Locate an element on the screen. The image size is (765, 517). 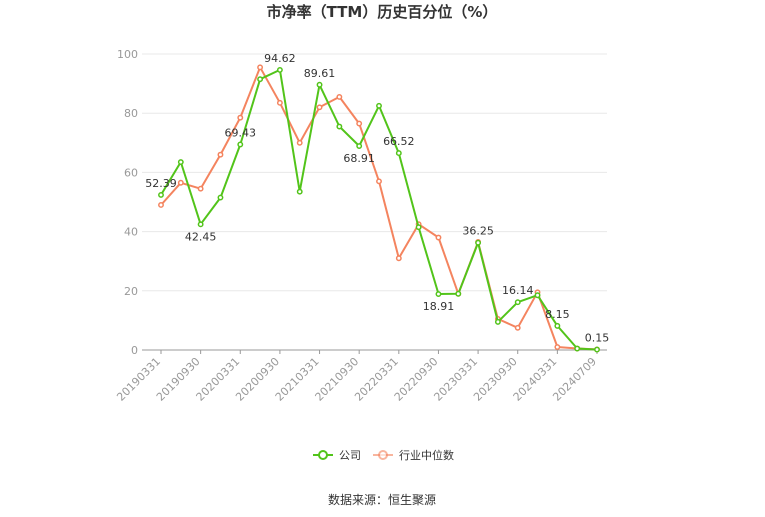
legend-item-industry-median: 行业中位数 is located at coordinates (413, 455).